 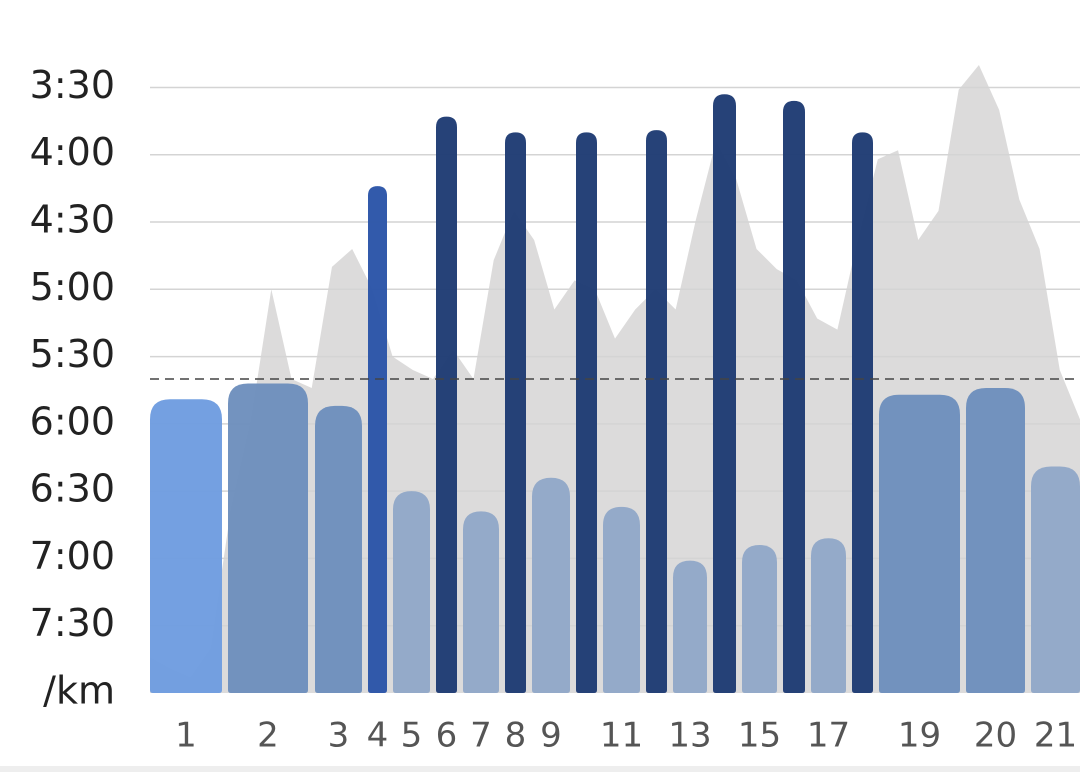 What do you see at coordinates (72, 220) in the screenshot?
I see `y-tick-label: 4:30` at bounding box center [72, 220].